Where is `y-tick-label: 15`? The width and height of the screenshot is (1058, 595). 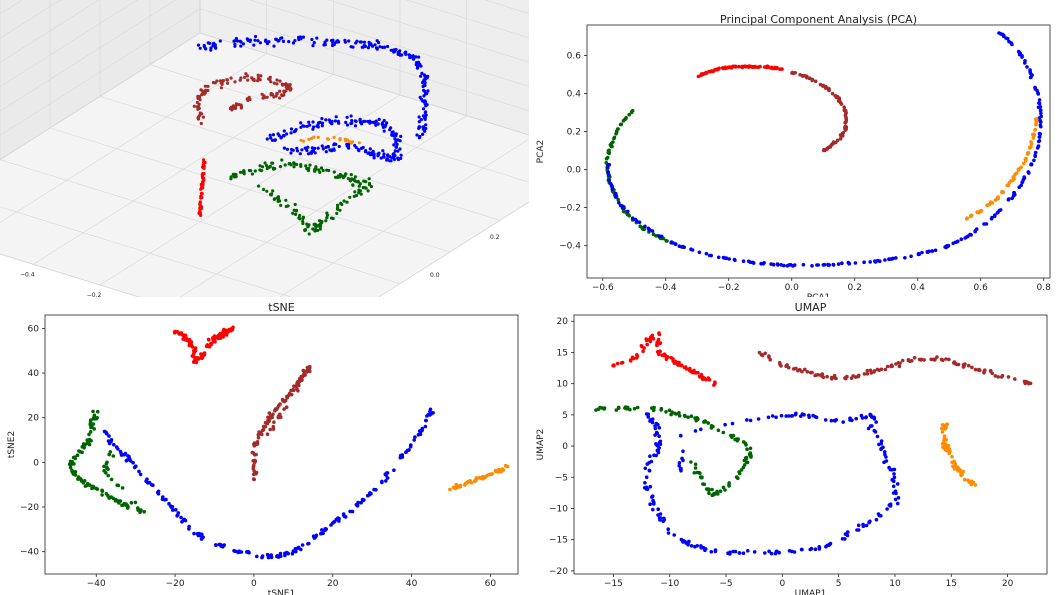
y-tick-label: 15 is located at coordinates (562, 353).